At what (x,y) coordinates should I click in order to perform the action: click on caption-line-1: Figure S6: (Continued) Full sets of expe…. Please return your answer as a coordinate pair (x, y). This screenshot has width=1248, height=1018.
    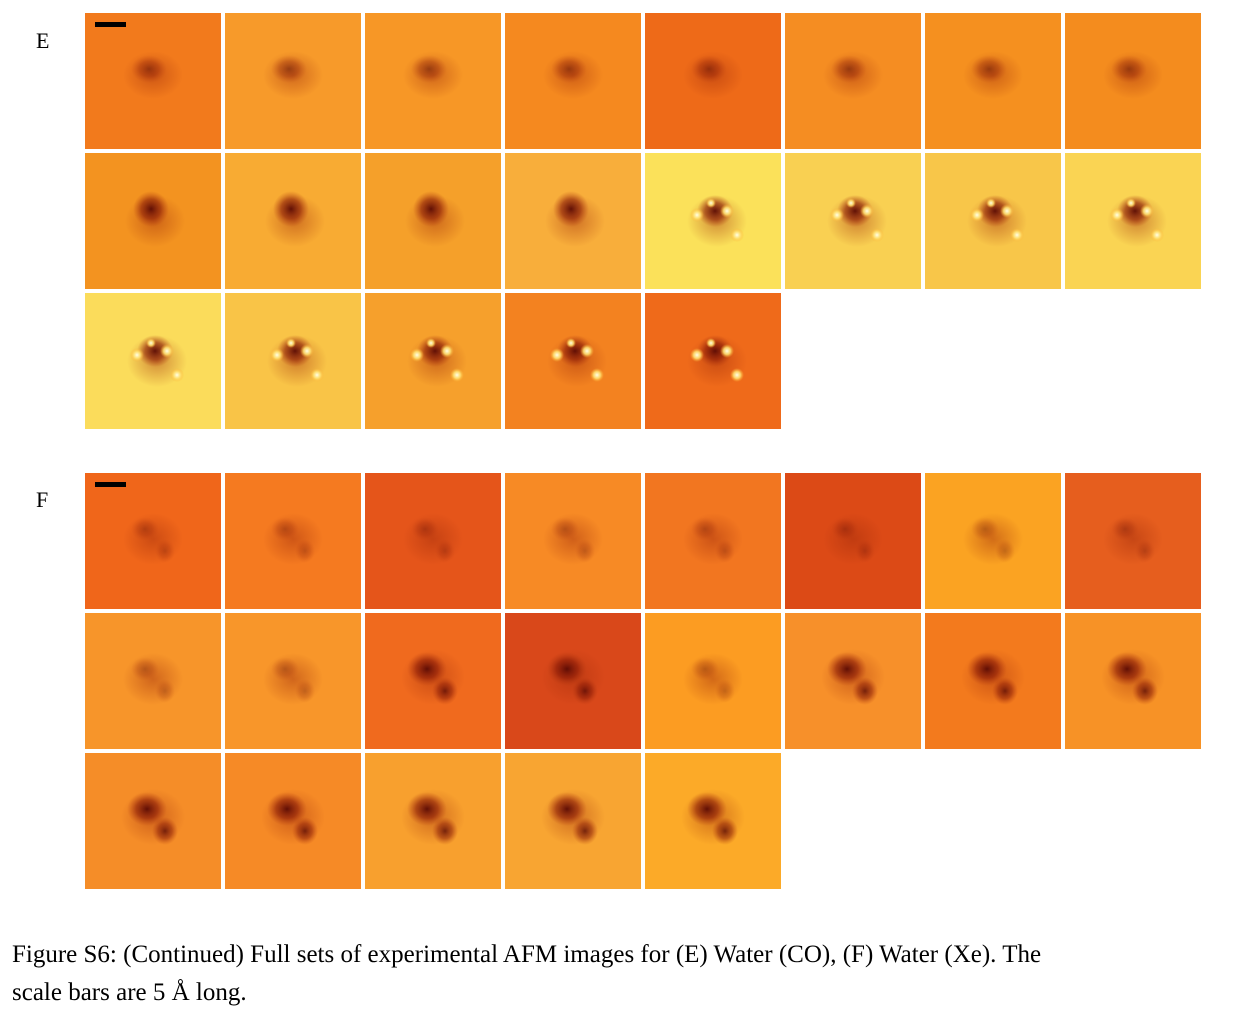
    Looking at the image, I should click on (527, 954).